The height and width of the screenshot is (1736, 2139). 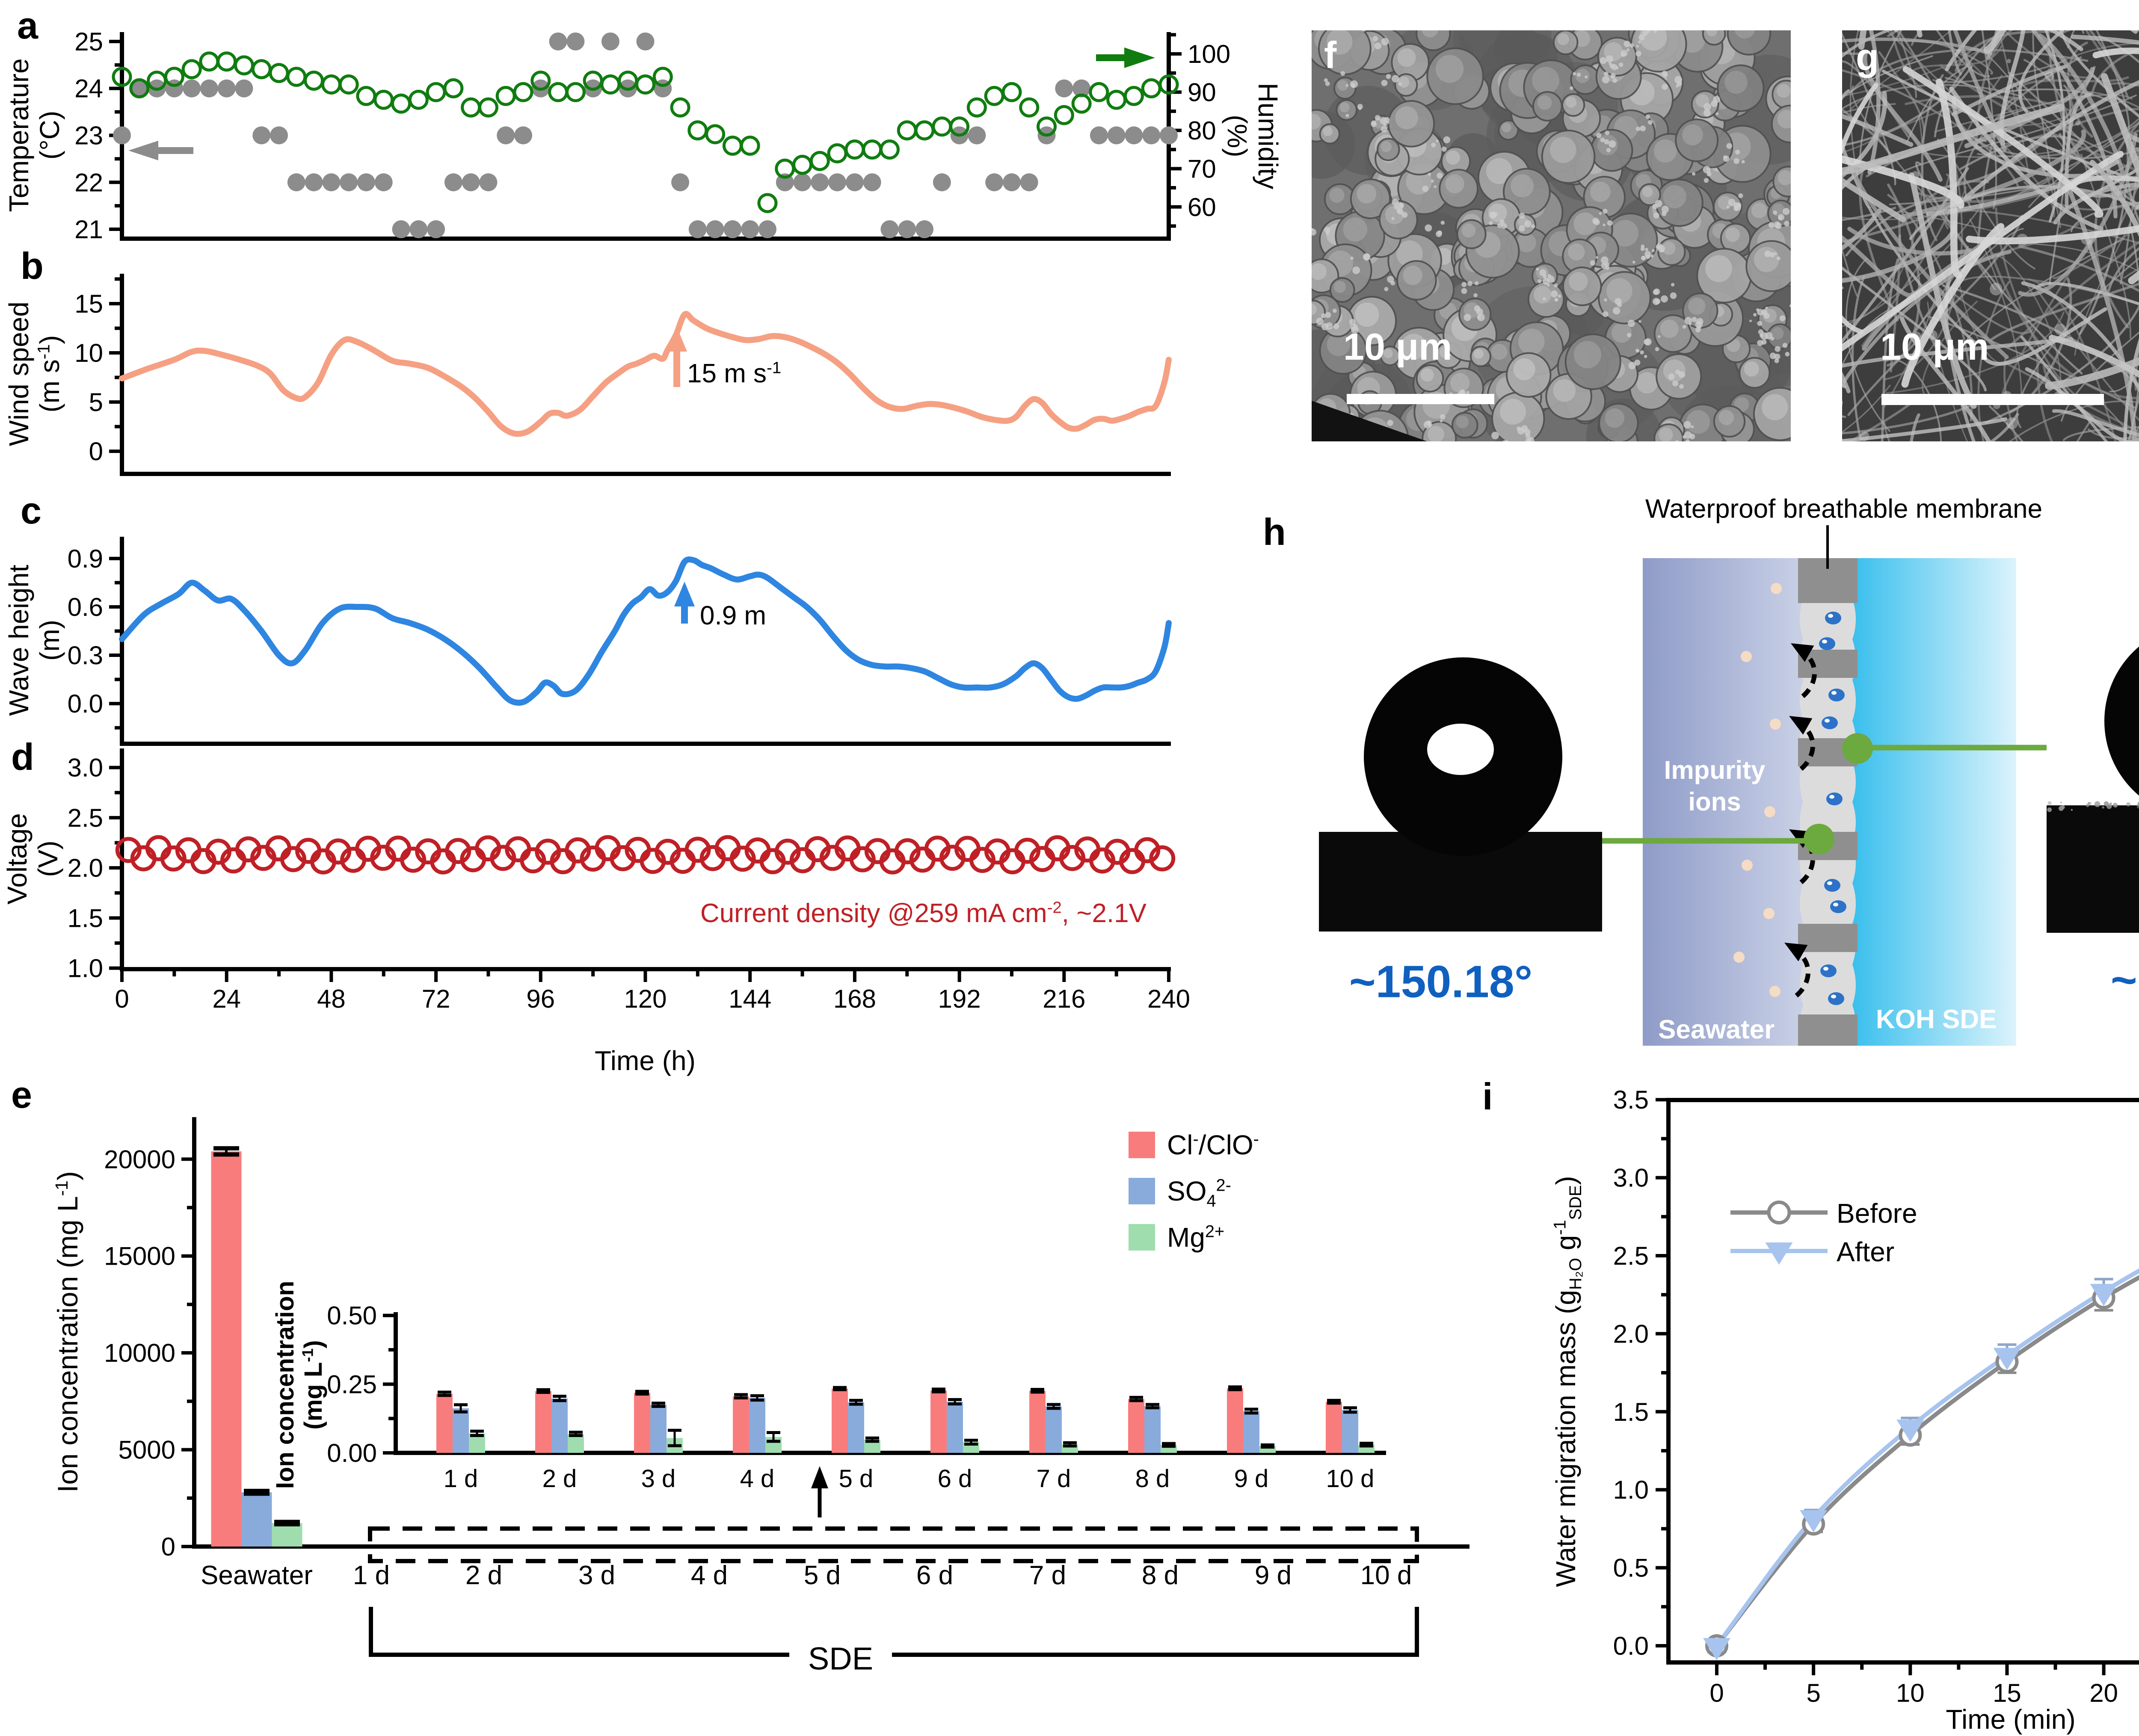 I want to click on tick-label: 1.5, so click(x=1631, y=1412).